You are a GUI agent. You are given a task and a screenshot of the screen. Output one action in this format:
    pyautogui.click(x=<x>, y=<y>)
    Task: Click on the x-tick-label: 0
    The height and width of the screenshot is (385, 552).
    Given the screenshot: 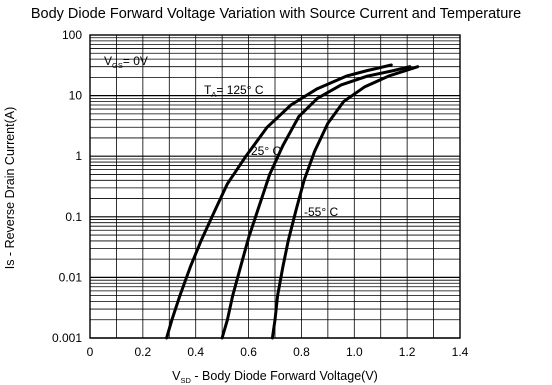 What is the action you would take?
    pyautogui.click(x=90, y=352)
    